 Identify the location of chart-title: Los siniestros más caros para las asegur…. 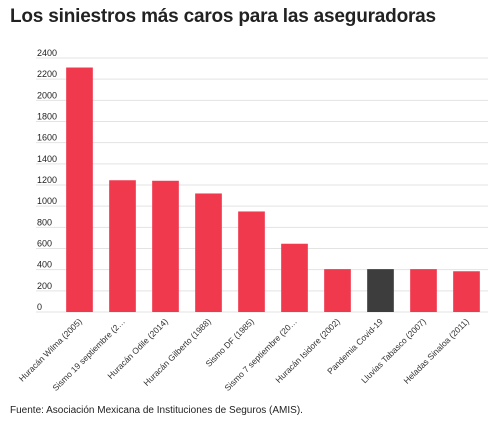
(223, 16).